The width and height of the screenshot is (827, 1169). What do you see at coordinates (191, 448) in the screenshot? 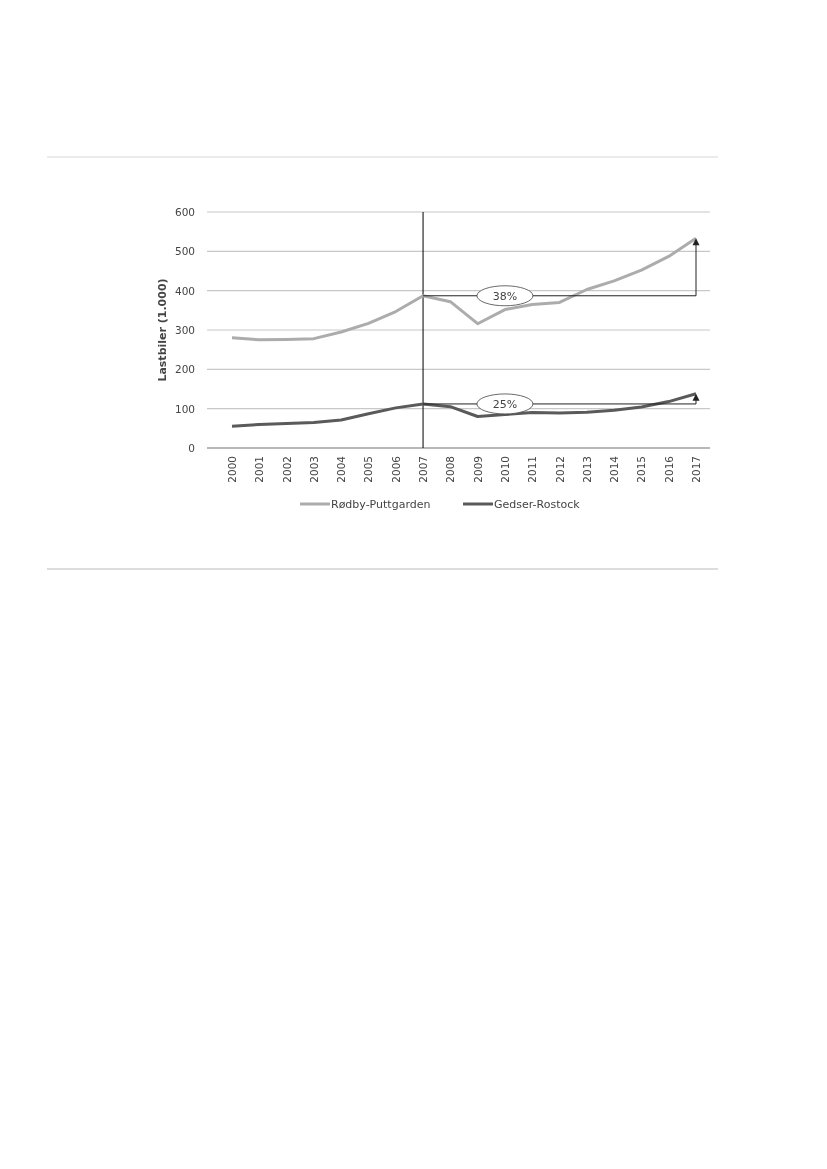
I see `y-tick-label: 0` at bounding box center [191, 448].